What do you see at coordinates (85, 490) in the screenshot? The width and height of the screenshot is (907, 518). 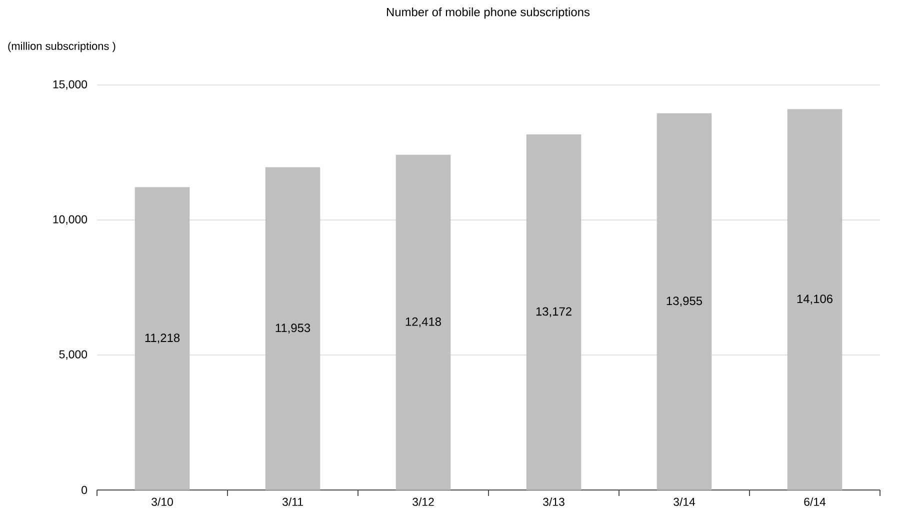 I see `y-tick-label: 0` at bounding box center [85, 490].